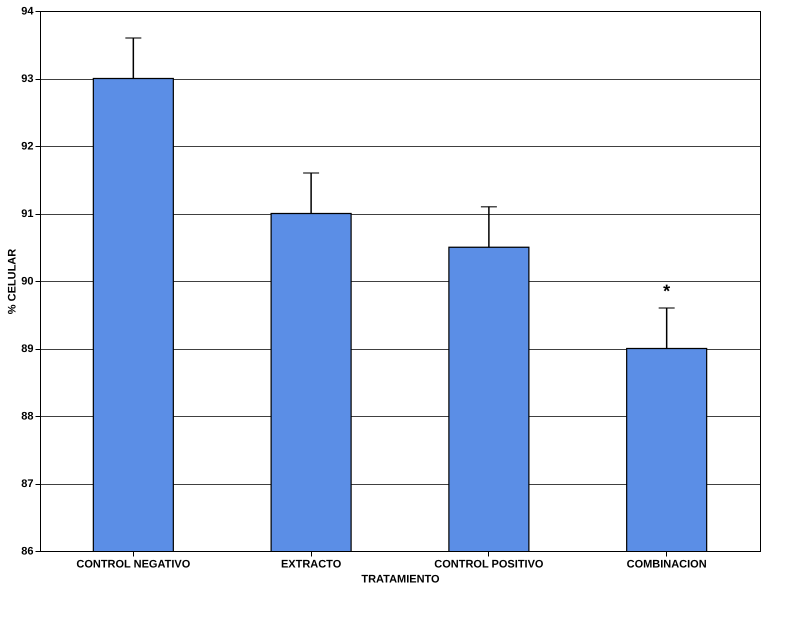 The width and height of the screenshot is (807, 621). Describe the element at coordinates (27, 416) in the screenshot. I see `y-tick-label: 88` at that location.